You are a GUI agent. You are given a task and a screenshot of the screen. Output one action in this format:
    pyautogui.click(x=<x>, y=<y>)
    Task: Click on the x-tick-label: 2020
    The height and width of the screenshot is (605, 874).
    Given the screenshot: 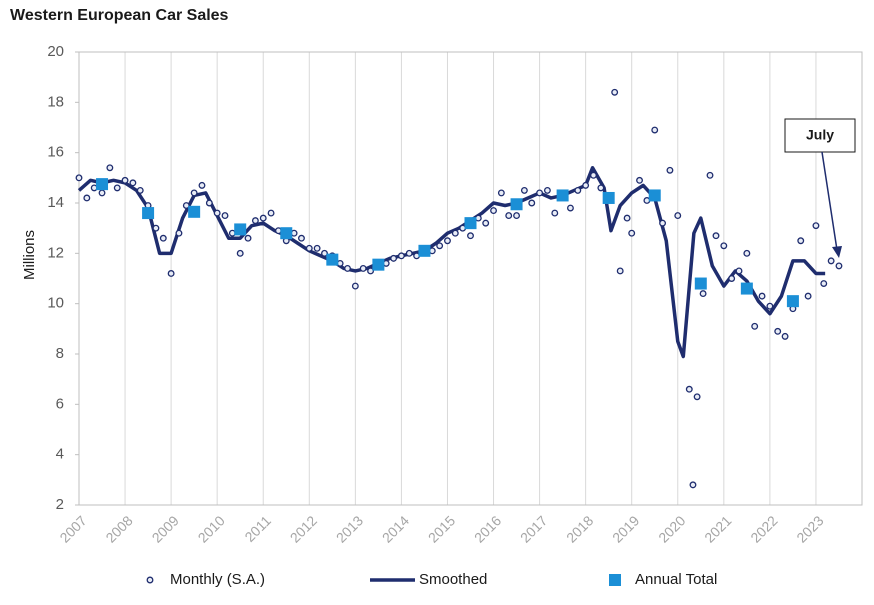 What is the action you would take?
    pyautogui.click(x=671, y=528)
    